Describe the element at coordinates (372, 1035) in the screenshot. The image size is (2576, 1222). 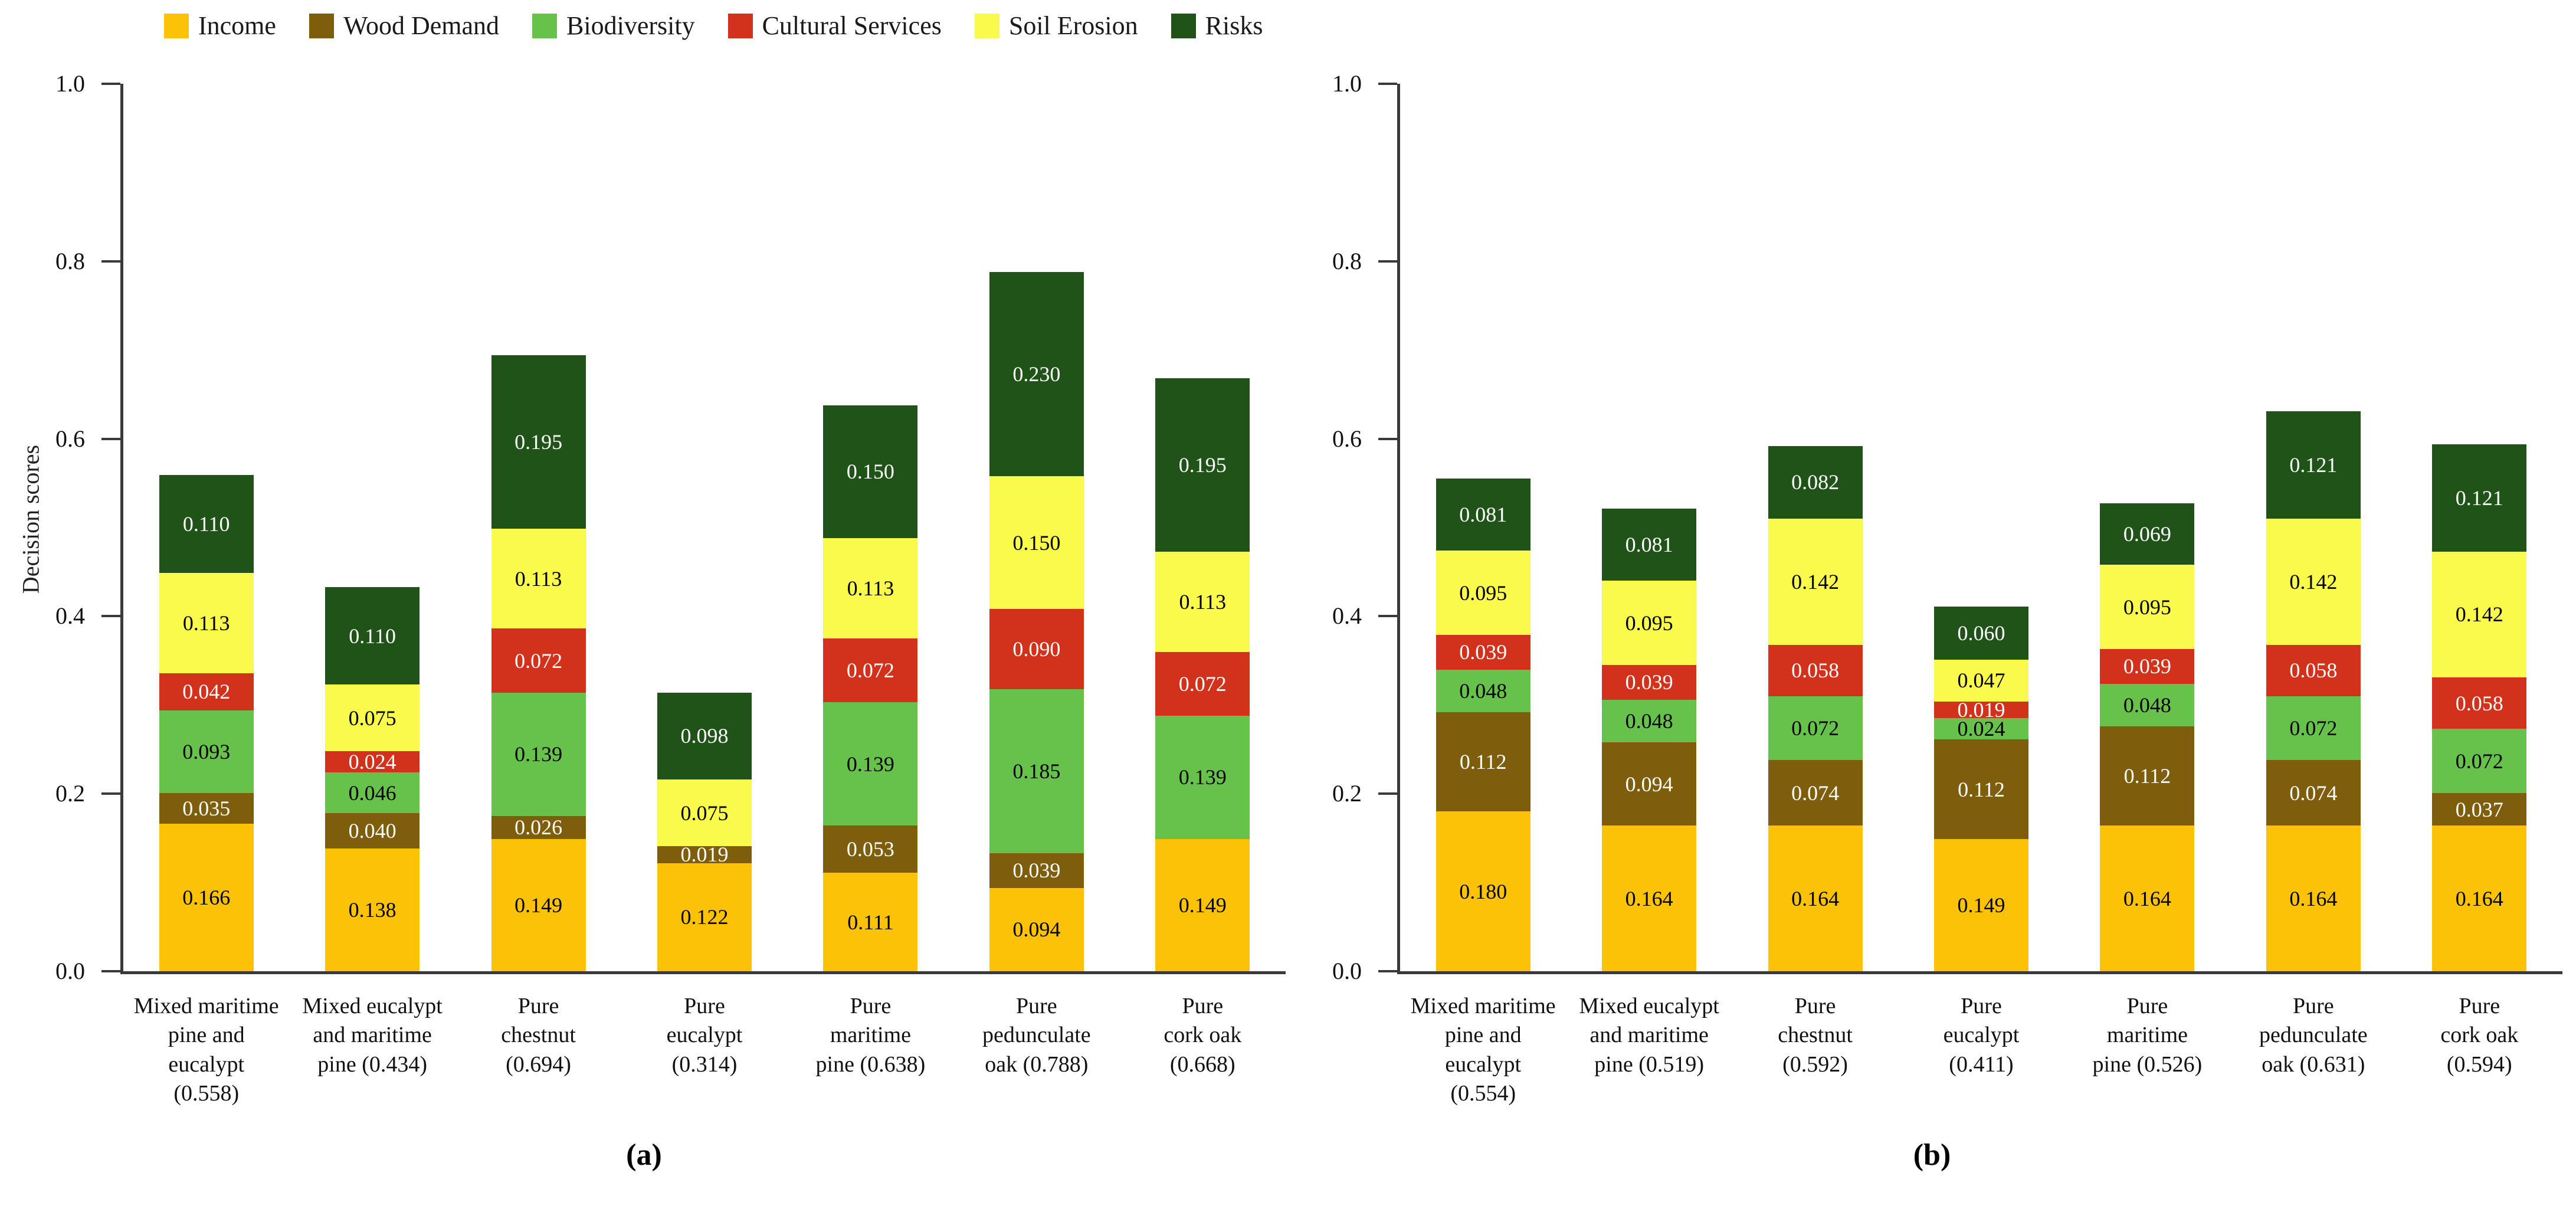
I see `x-axis-category-label: Mixed eucalypt and maritime pine (0.434)` at that location.